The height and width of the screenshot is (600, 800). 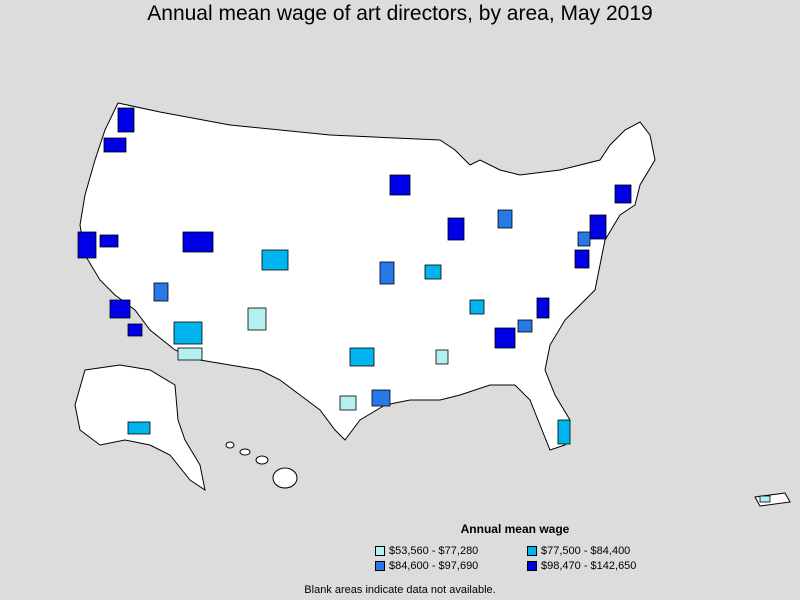 What do you see at coordinates (505, 219) in the screenshot?
I see `detroit-area` at bounding box center [505, 219].